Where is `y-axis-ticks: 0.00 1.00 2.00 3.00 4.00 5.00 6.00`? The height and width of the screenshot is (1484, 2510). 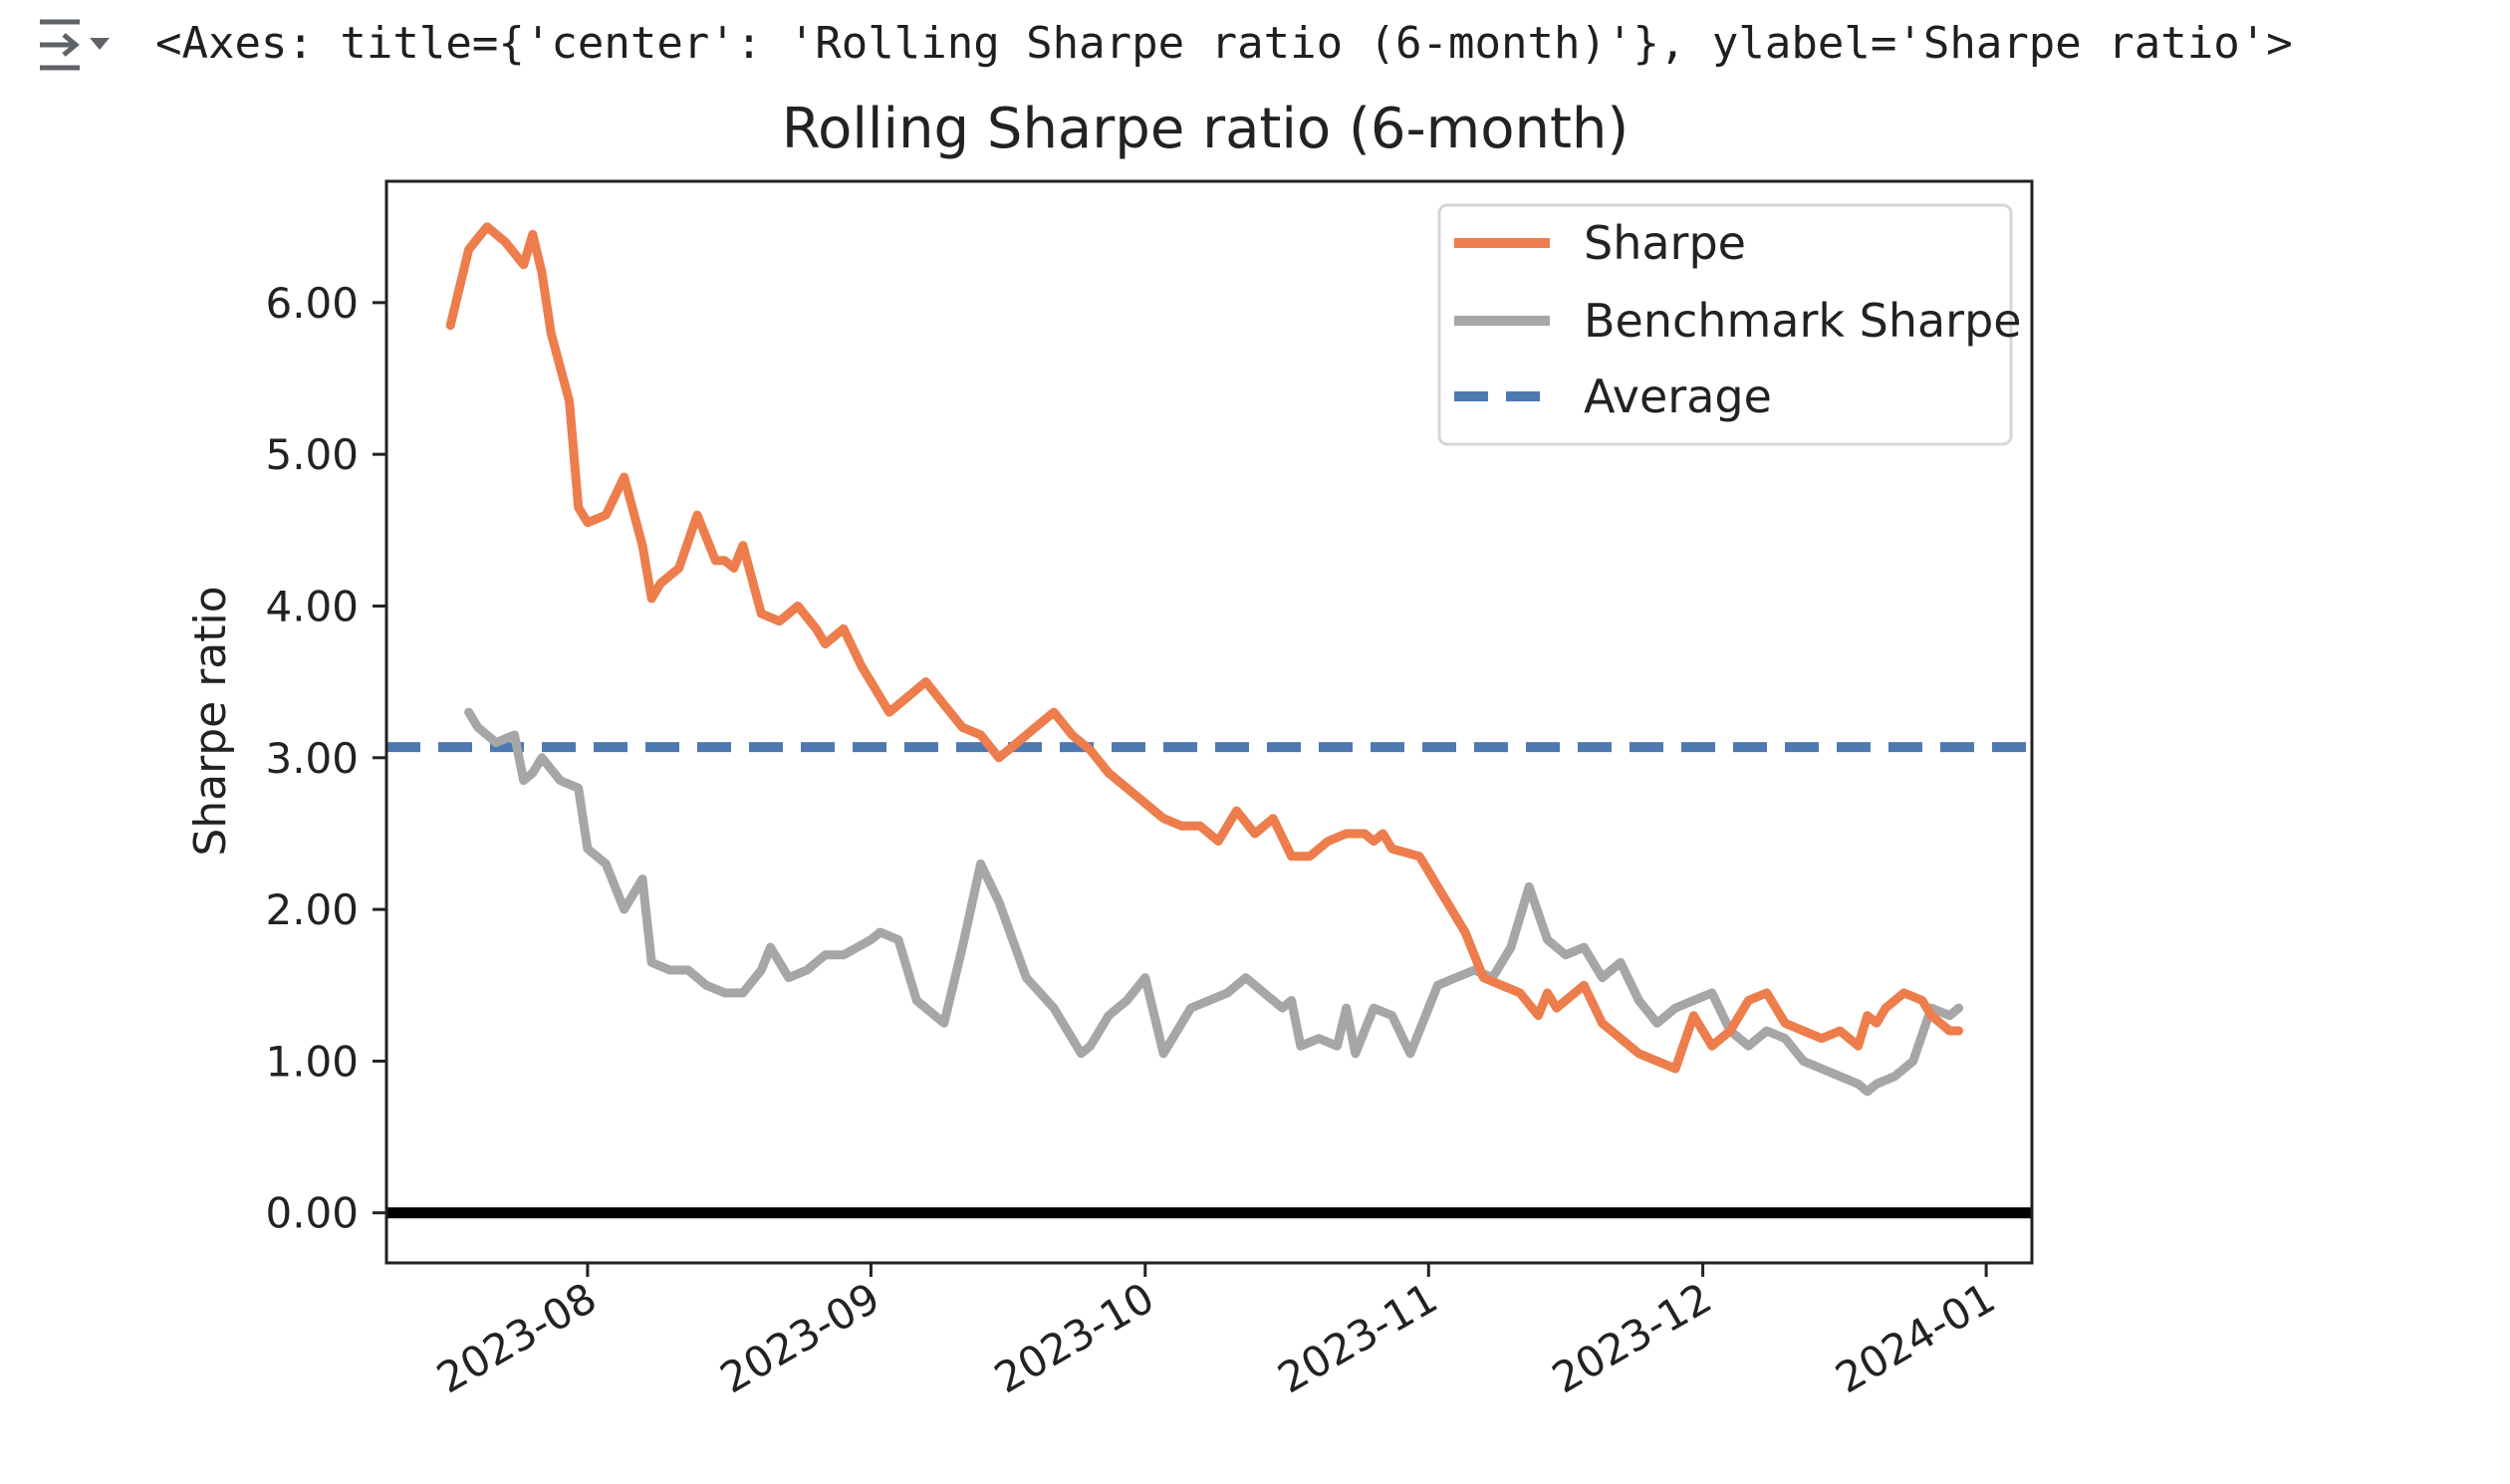
y-axis-ticks: 0.00 1.00 2.00 3.00 4.00 5.00 6.00 is located at coordinates (325, 758).